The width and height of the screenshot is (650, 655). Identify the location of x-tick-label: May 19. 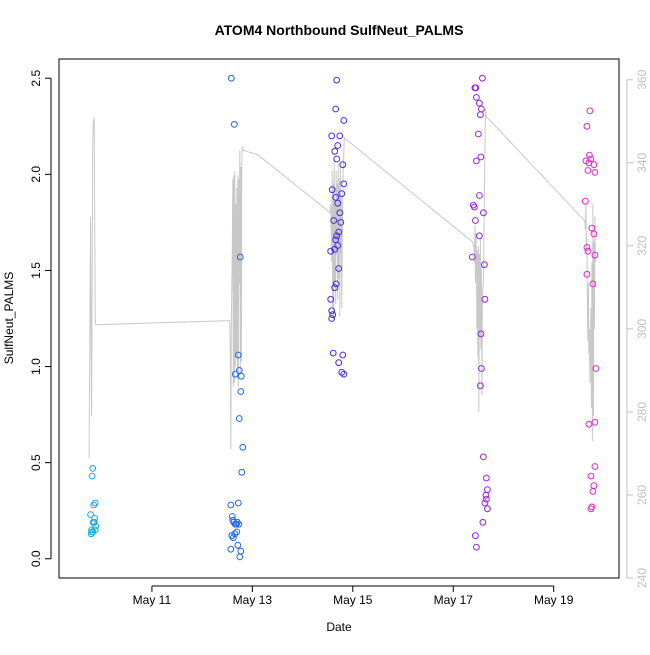
(554, 600).